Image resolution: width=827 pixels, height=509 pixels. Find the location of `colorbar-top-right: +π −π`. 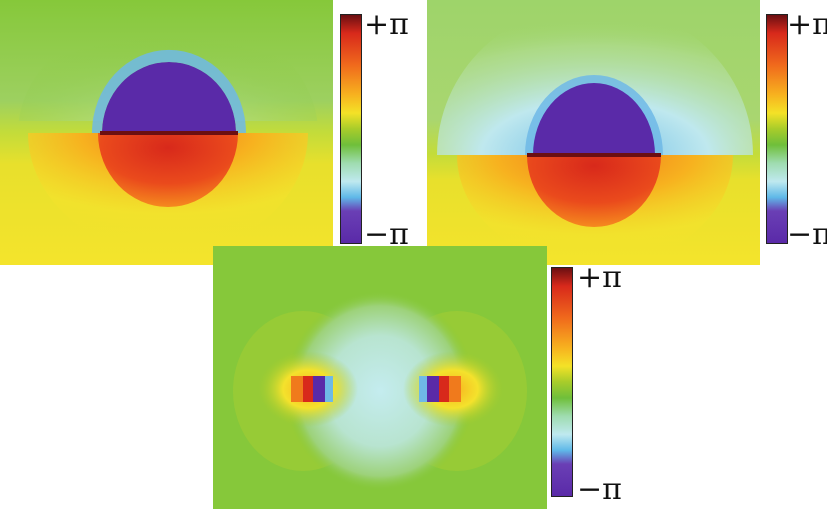

colorbar-top-right: +π −π is located at coordinates (796, 131).